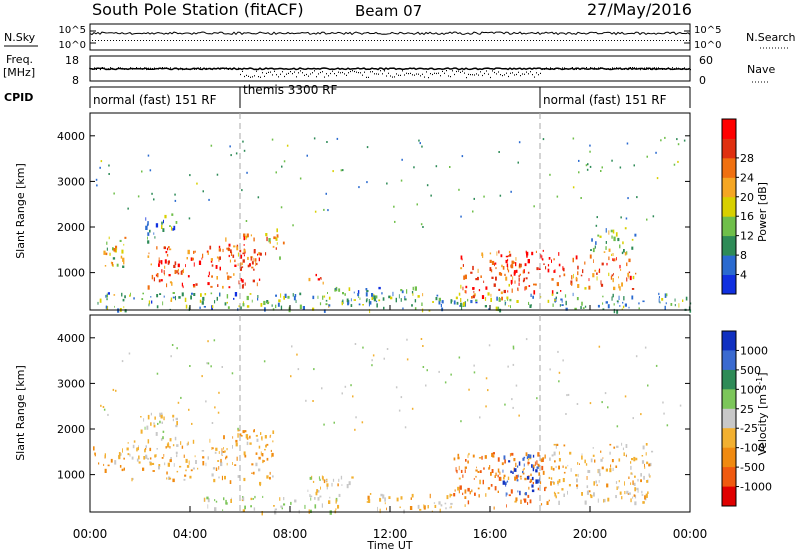  Describe the element at coordinates (71, 181) in the screenshot. I see `power-ytick-label: 3000` at that location.